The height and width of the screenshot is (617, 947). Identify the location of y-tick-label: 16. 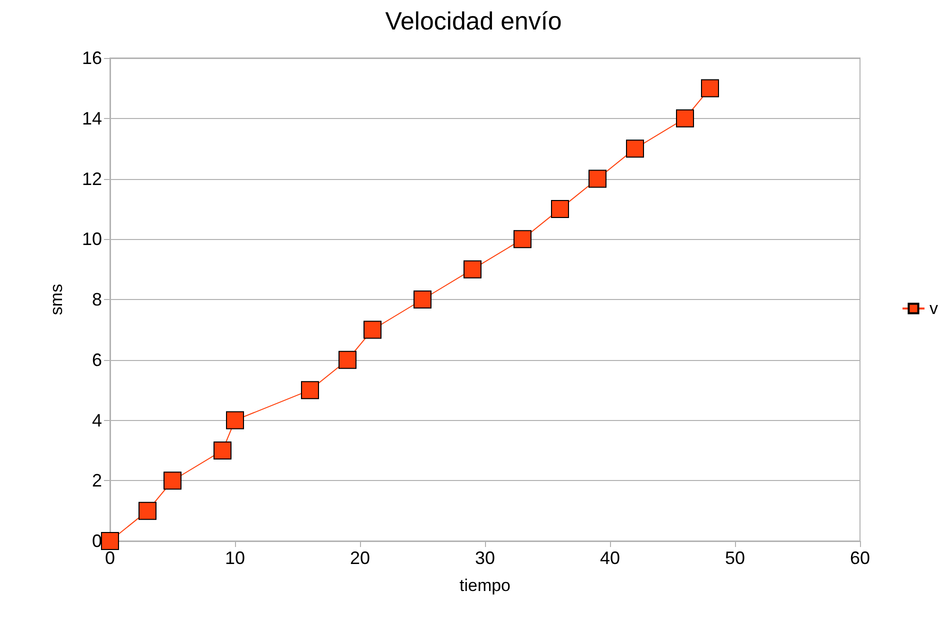
(92, 58).